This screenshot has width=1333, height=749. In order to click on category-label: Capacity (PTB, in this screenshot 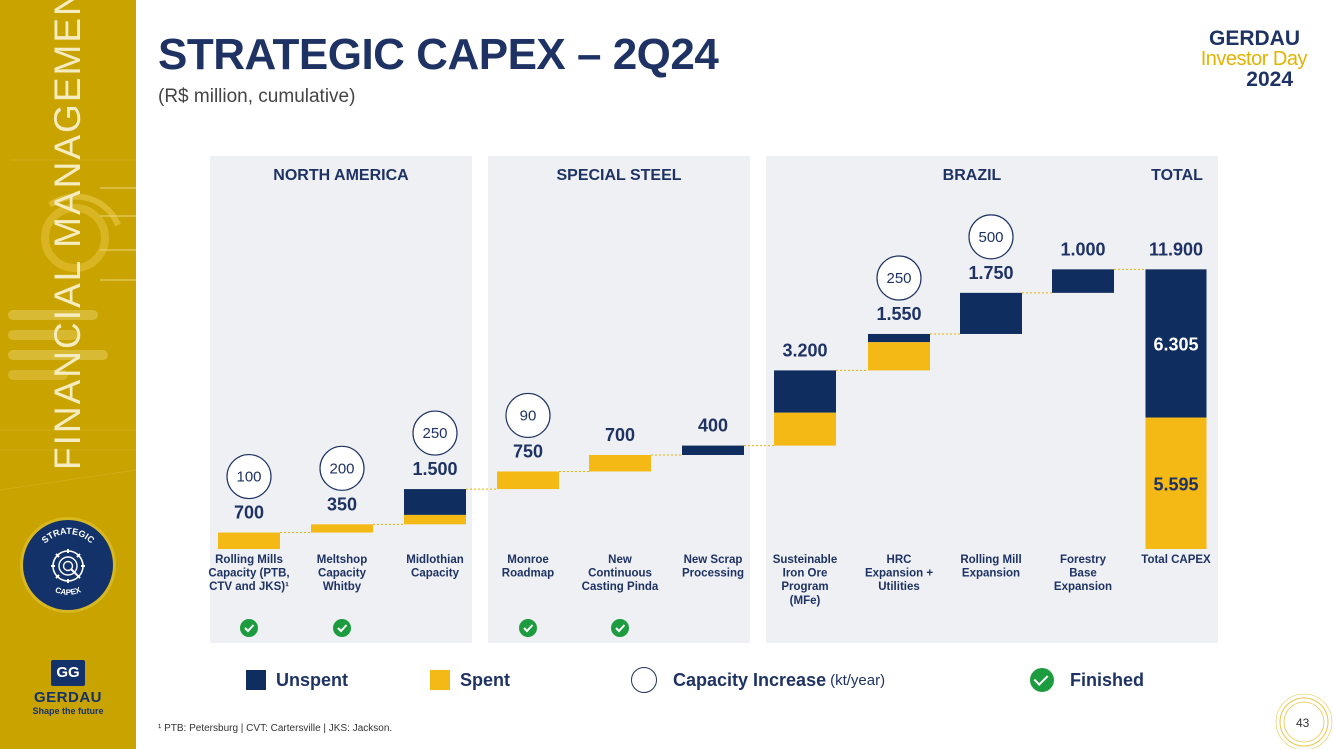, I will do `click(248, 574)`.